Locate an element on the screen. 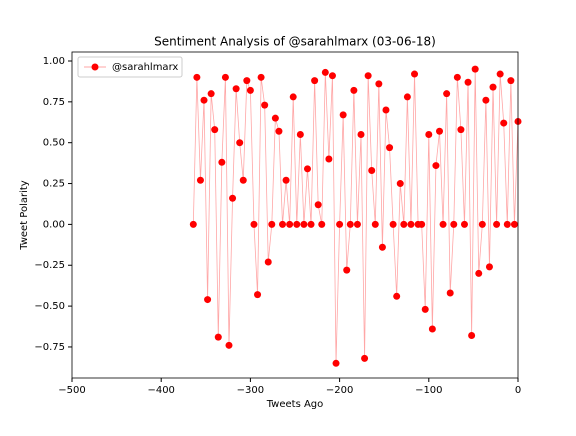 This screenshot has height=436, width=576. x-tick-label: 0 is located at coordinates (518, 390).